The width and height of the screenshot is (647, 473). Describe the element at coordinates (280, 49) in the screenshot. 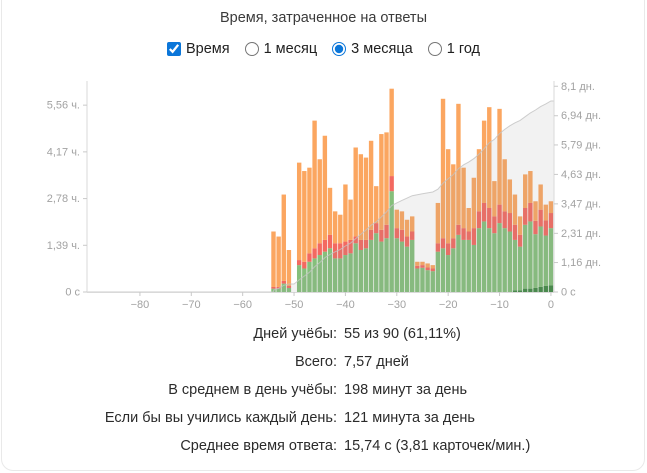

I see `range-option-0: 1 месяц` at that location.